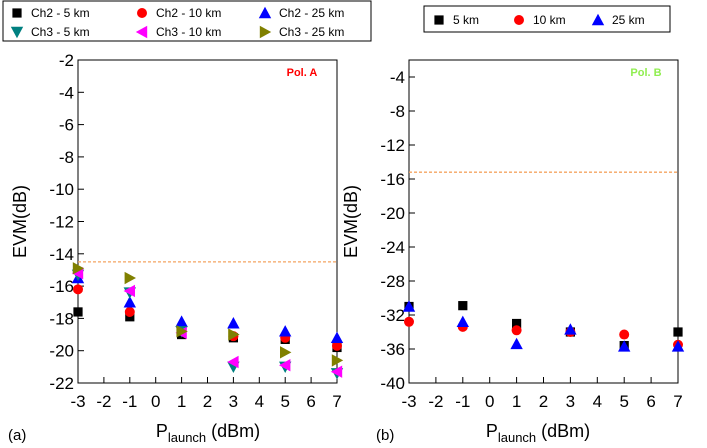  I want to click on polarization-annotation: Pol. A, so click(302, 73).